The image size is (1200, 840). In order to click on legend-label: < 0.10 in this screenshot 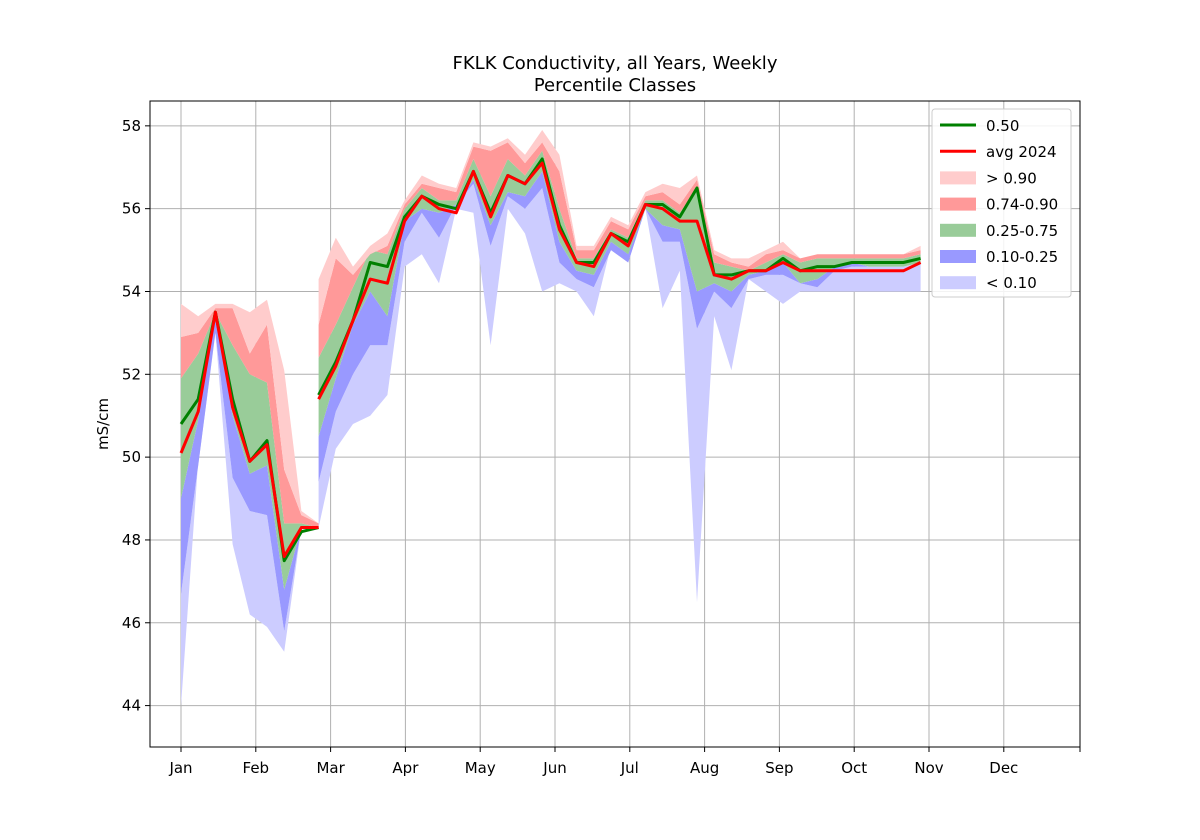, I will do `click(1011, 283)`.